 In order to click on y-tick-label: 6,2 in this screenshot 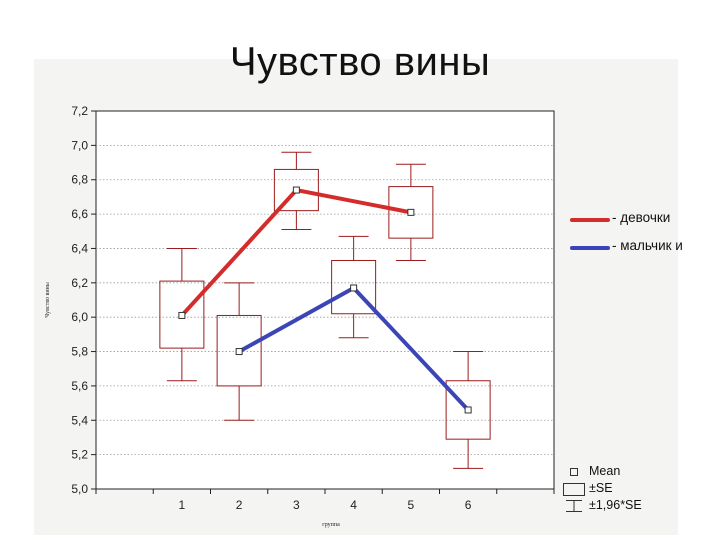, I will do `click(79, 283)`.